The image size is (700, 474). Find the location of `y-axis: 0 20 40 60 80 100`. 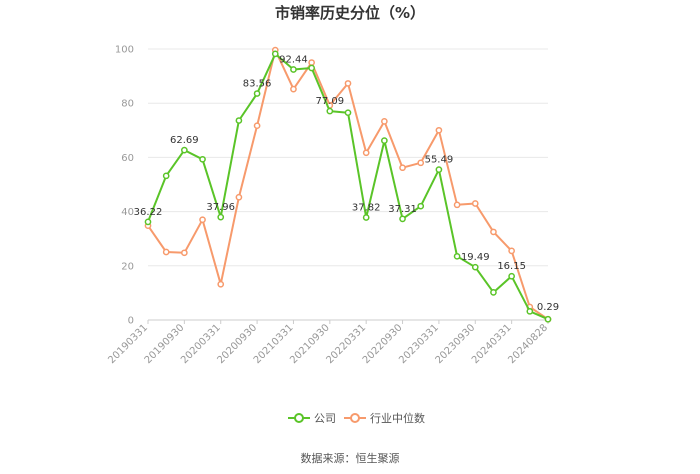

y-axis: 0 20 40 60 80 100 is located at coordinates (124, 186).